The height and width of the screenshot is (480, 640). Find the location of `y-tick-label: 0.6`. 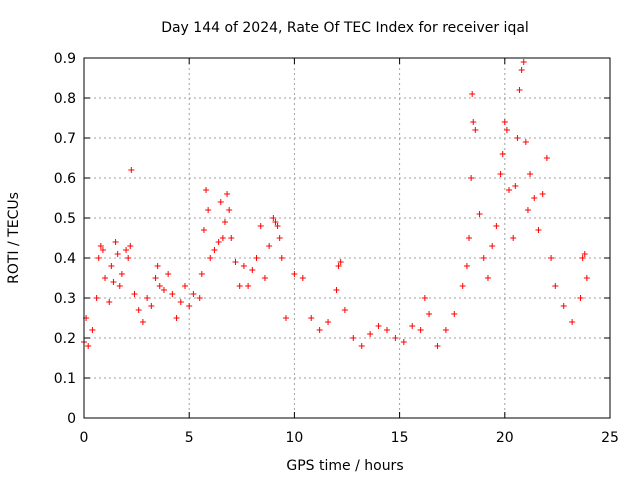

y-tick-label: 0.6 is located at coordinates (65, 179).